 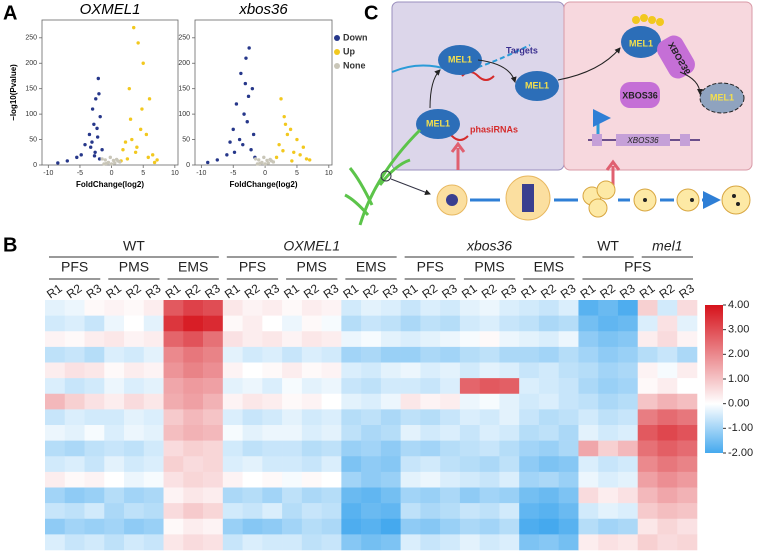 What do you see at coordinates (110, 92) in the screenshot?
I see `plot-area` at bounding box center [110, 92].